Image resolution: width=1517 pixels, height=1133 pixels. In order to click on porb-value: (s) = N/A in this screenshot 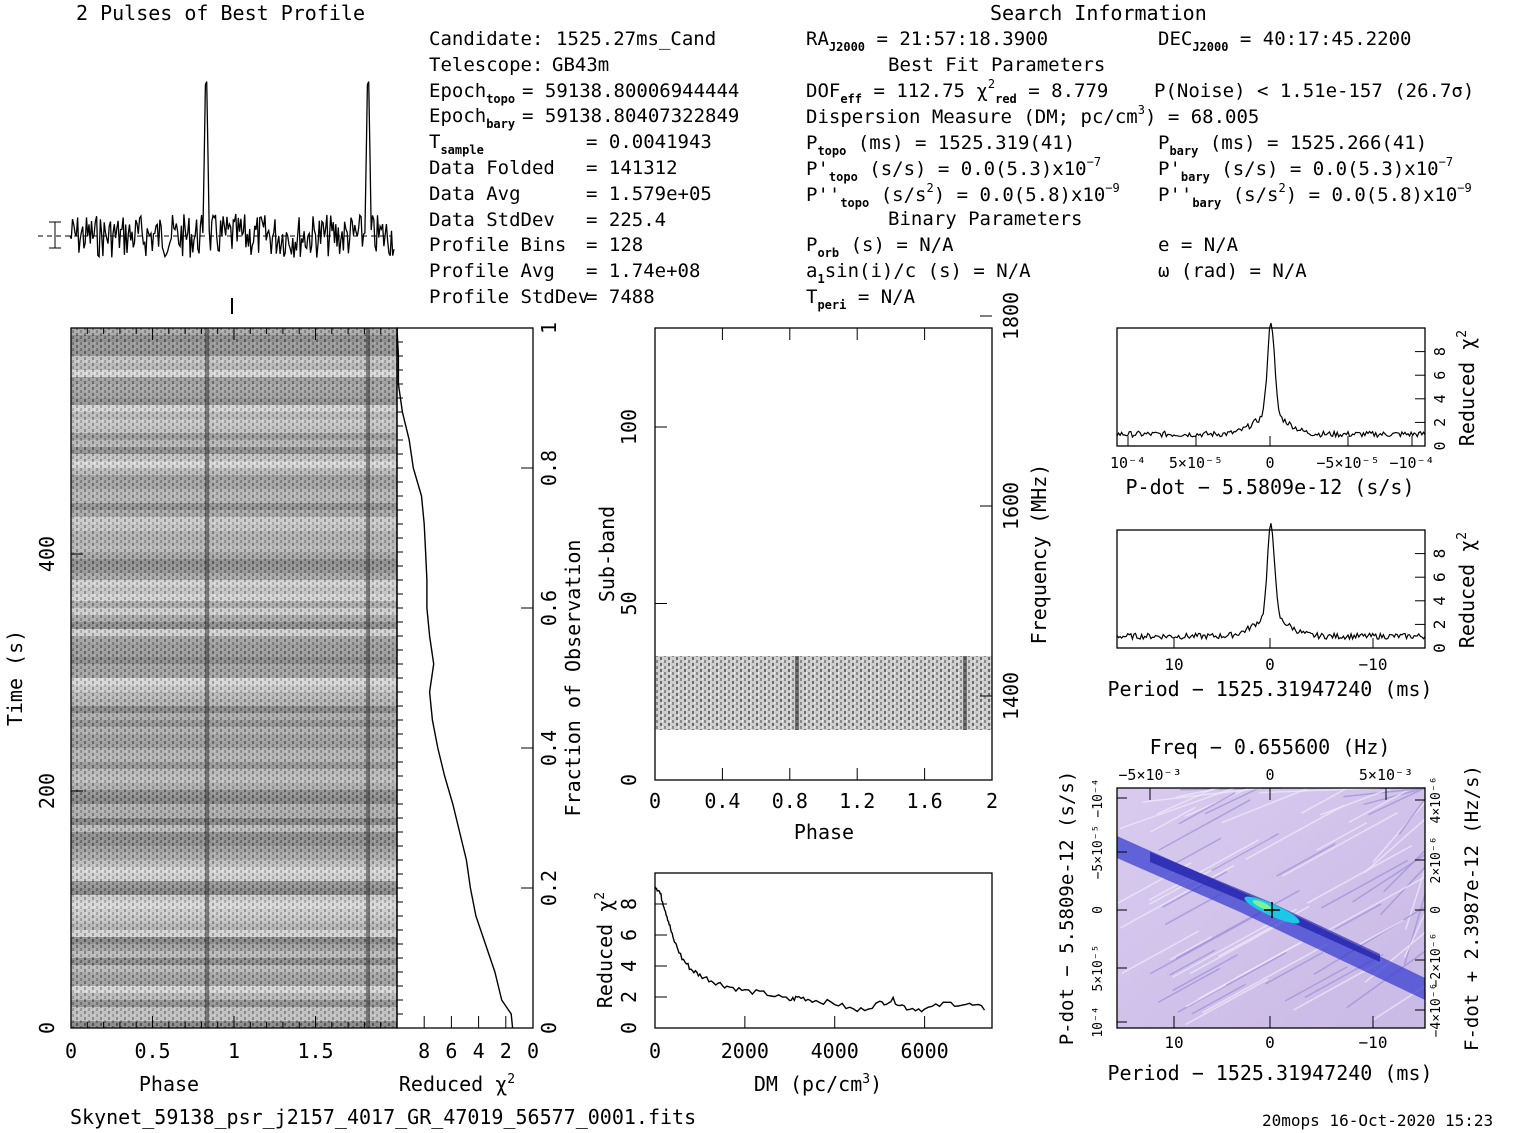, I will do `click(902, 245)`.